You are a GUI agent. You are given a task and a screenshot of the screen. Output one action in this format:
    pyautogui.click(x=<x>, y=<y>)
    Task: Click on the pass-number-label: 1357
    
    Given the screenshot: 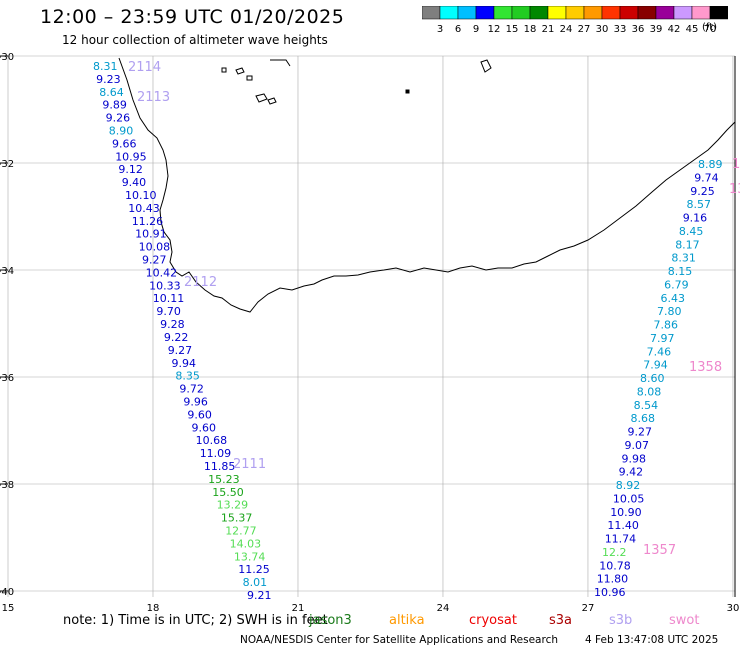 What is the action you would take?
    pyautogui.click(x=659, y=550)
    